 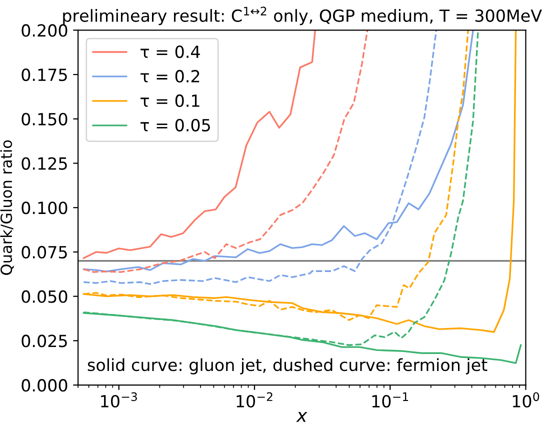 What do you see at coordinates (254, 400) in the screenshot?
I see `x-tick-label: 10$^{−2}$` at bounding box center [254, 400].